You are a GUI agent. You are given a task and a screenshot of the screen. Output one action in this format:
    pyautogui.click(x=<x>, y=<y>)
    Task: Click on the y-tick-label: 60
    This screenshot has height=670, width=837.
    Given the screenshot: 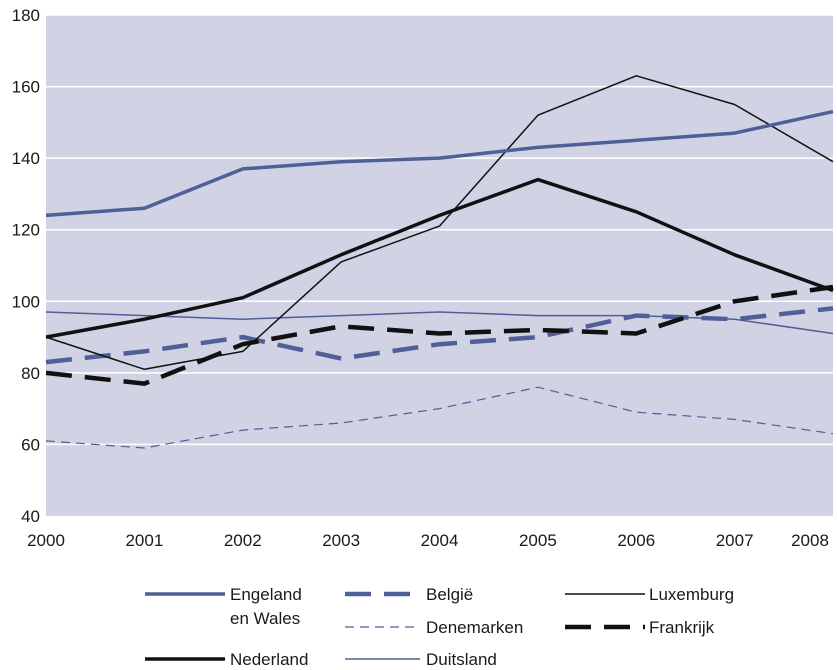 What is the action you would take?
    pyautogui.click(x=30, y=444)
    